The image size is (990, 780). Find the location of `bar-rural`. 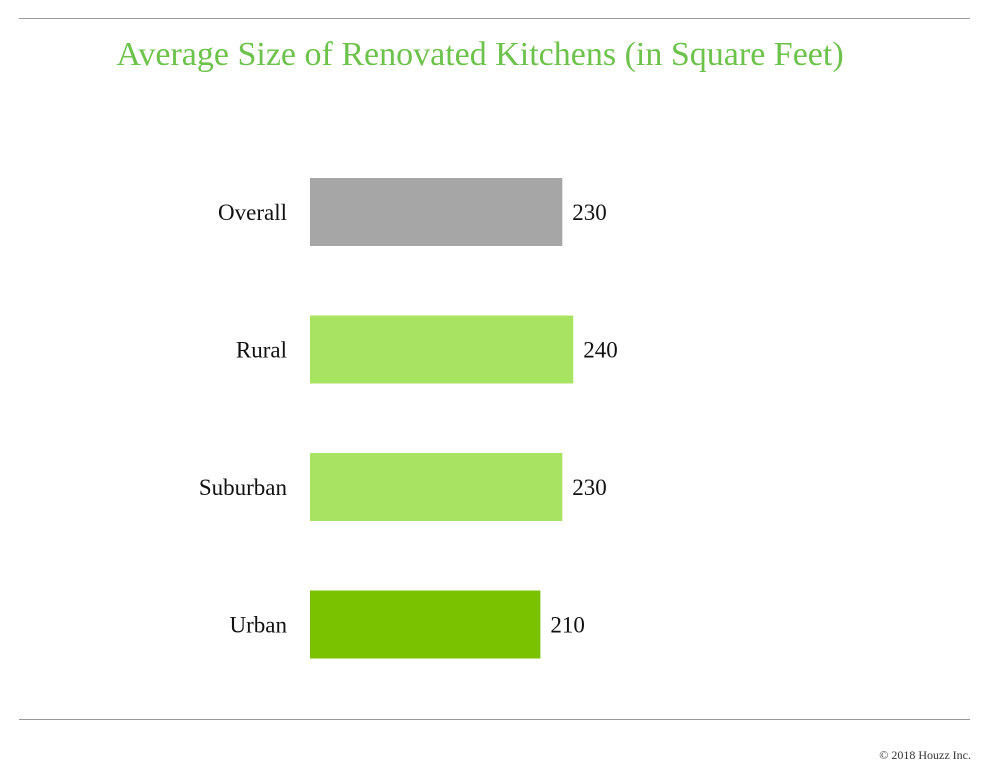

bar-rural is located at coordinates (442, 349).